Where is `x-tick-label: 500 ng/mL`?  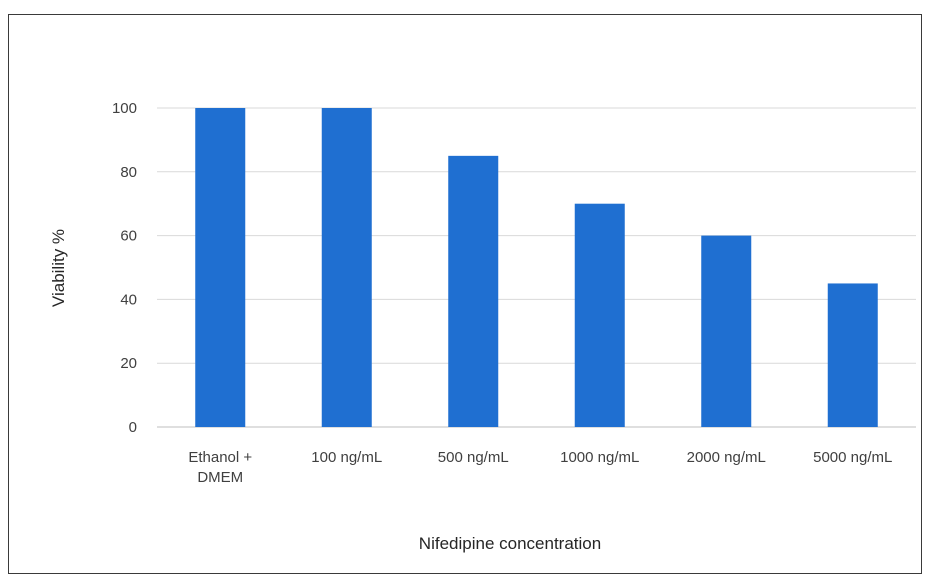
x-tick-label: 500 ng/mL is located at coordinates (473, 457).